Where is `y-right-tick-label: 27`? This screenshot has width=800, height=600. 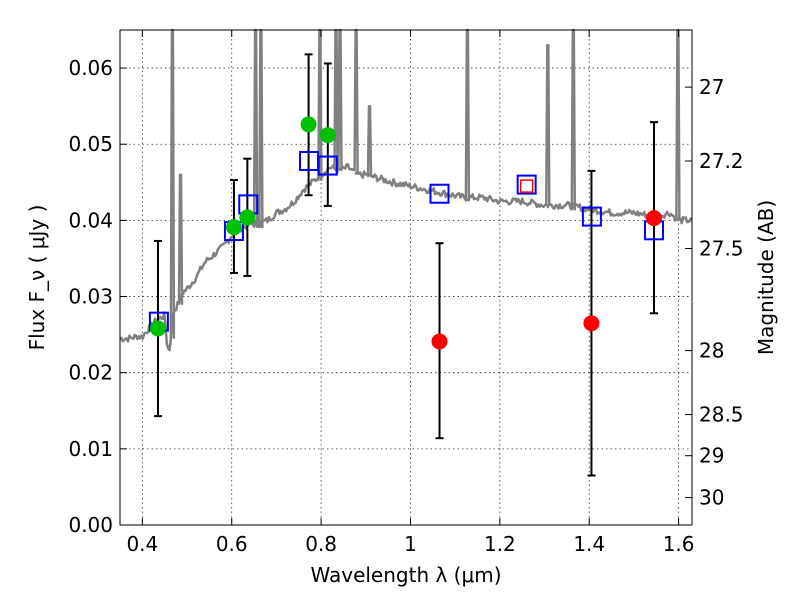 y-right-tick-label: 27 is located at coordinates (711, 87).